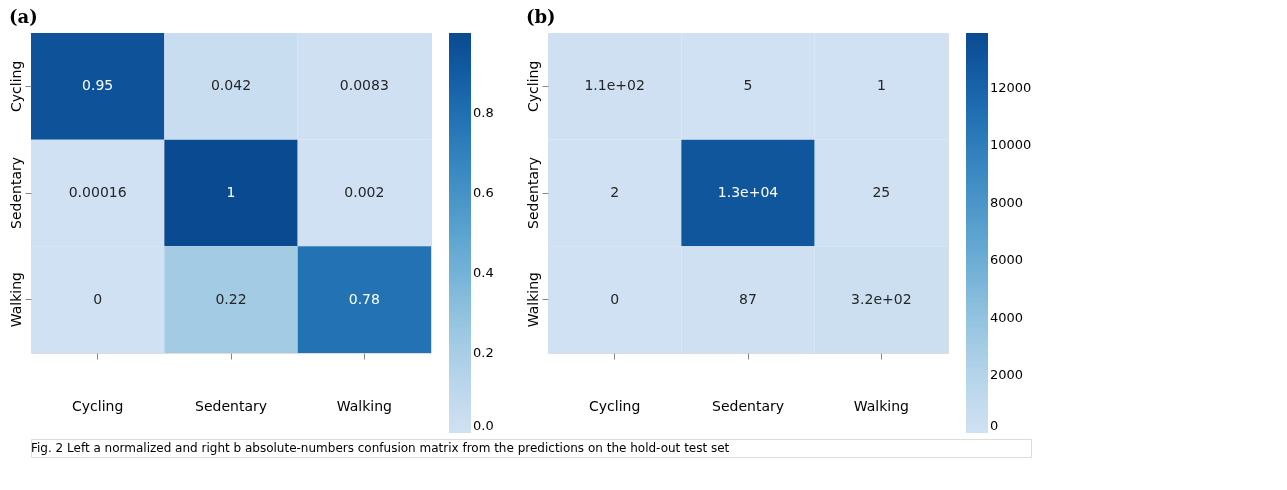 Image resolution: width=1287 pixels, height=490 pixels. Describe the element at coordinates (483, 192) in the screenshot. I see `color-bar-label: 0.6` at that location.